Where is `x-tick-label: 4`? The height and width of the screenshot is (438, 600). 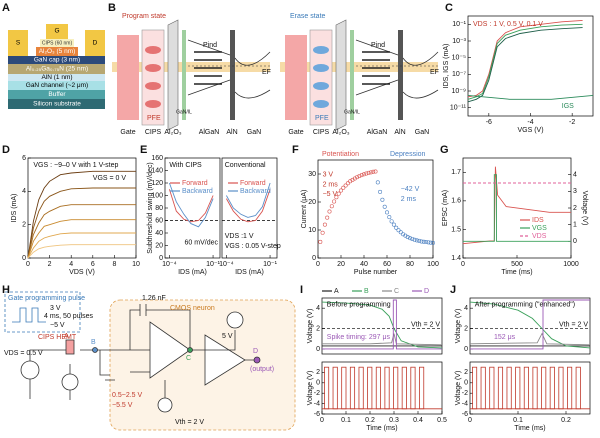 x-tick-label: 4 is located at coordinates (71, 264).